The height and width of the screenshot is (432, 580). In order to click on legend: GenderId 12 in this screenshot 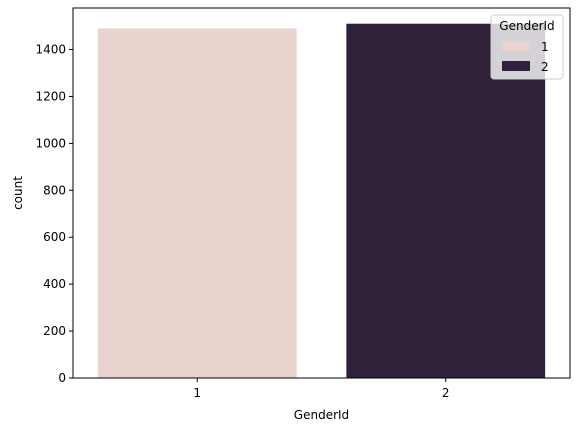, I will do `click(527, 47)`.